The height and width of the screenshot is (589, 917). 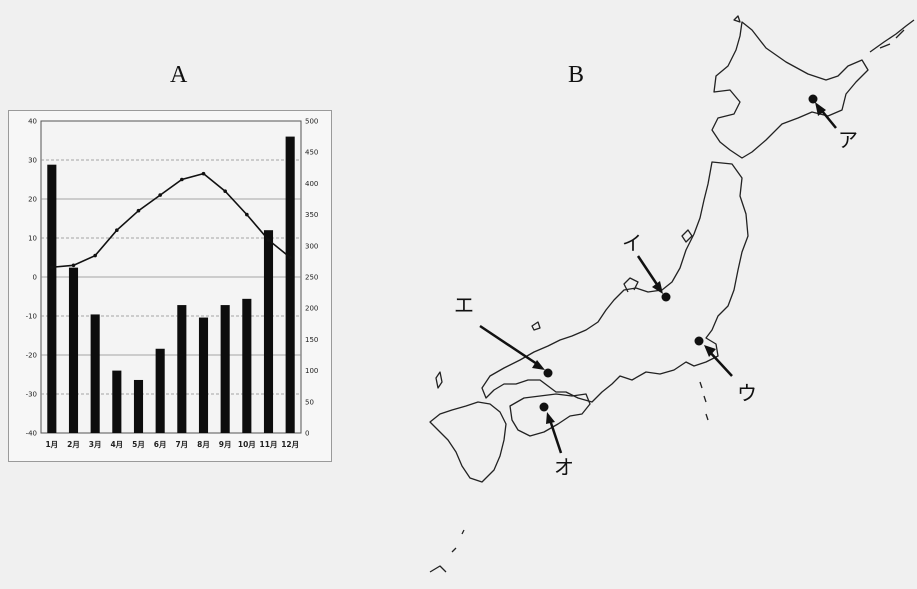 What do you see at coordinates (737, 19) in the screenshot?
I see `rebun-island` at bounding box center [737, 19].